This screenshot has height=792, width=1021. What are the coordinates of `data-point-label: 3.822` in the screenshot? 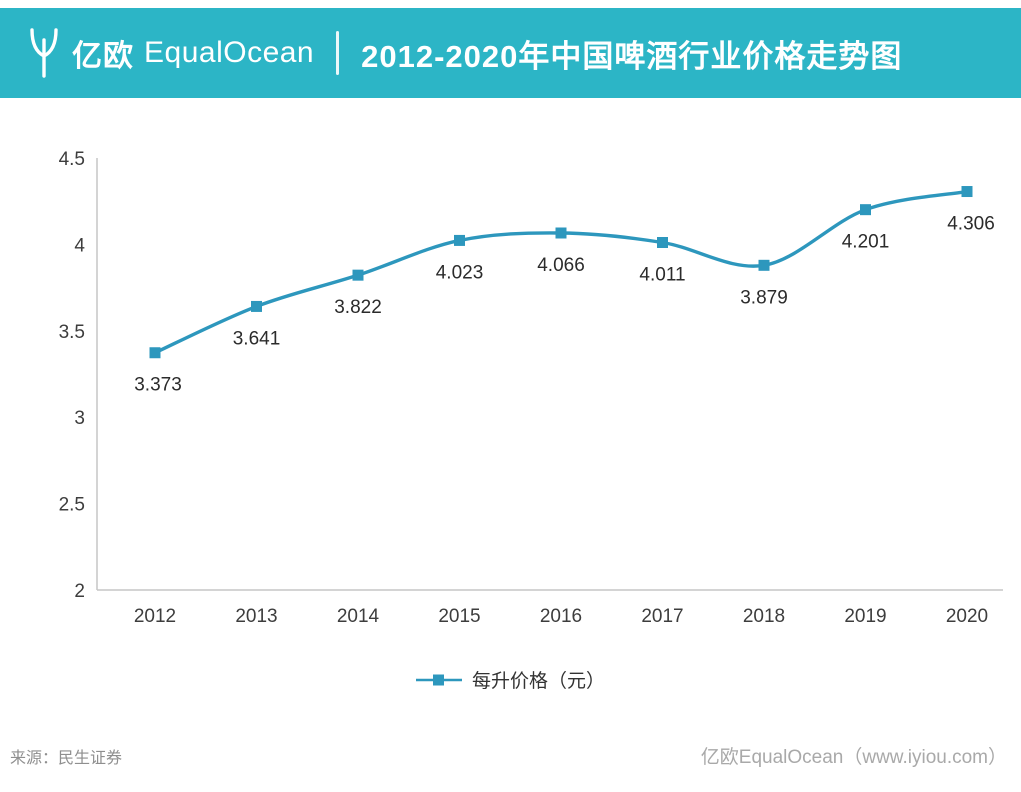 It's located at (358, 307).